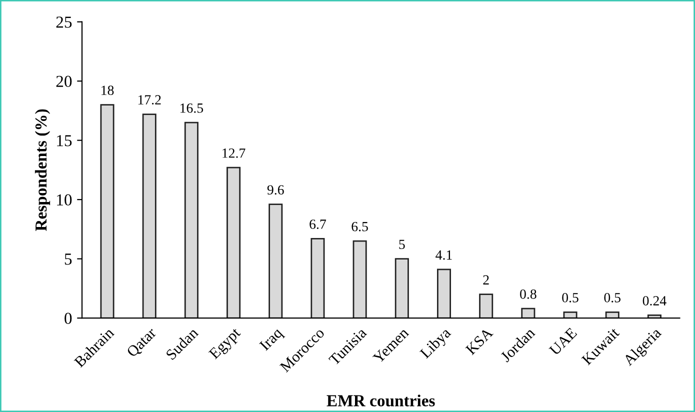 The height and width of the screenshot is (412, 695). I want to click on data-label: 0.24, so click(654, 301).